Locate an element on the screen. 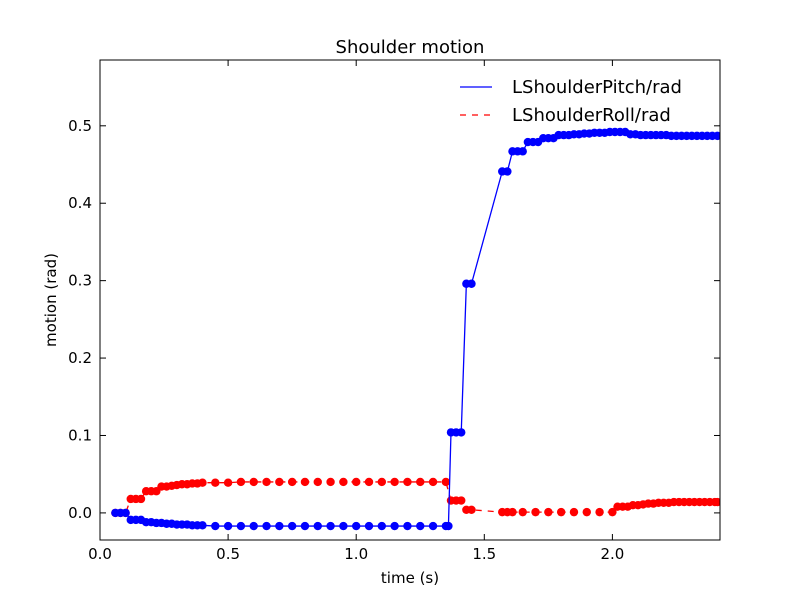  y-tick-label-1: 0.1 is located at coordinates (80, 435).